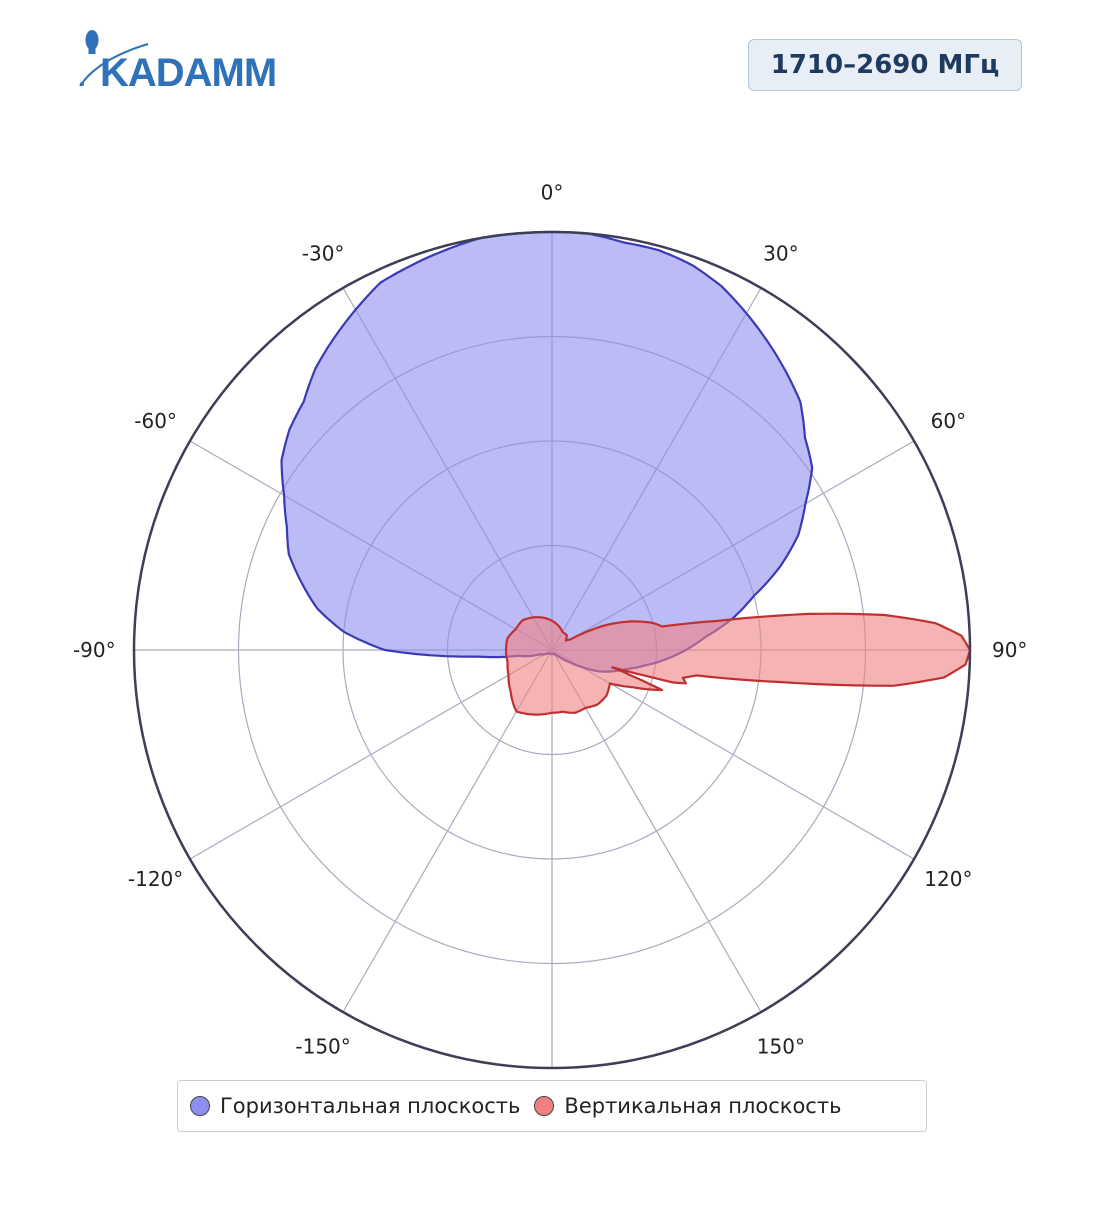 Image resolution: width=1104 pixels, height=1211 pixels. What do you see at coordinates (738, 664) in the screenshot?
I see `series-vertical-area` at bounding box center [738, 664].